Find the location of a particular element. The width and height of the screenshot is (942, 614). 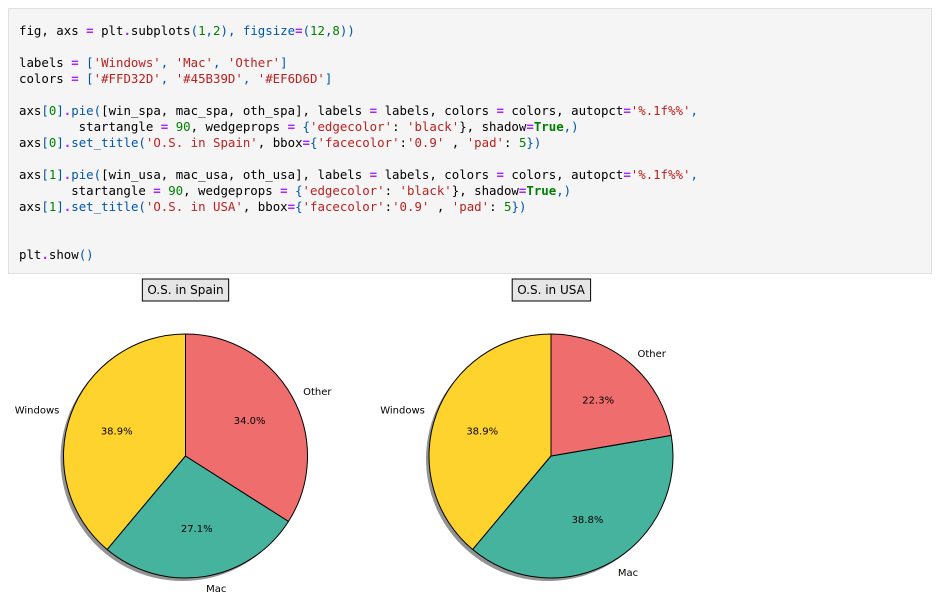

code-token: '#45B39D' is located at coordinates (209, 78).